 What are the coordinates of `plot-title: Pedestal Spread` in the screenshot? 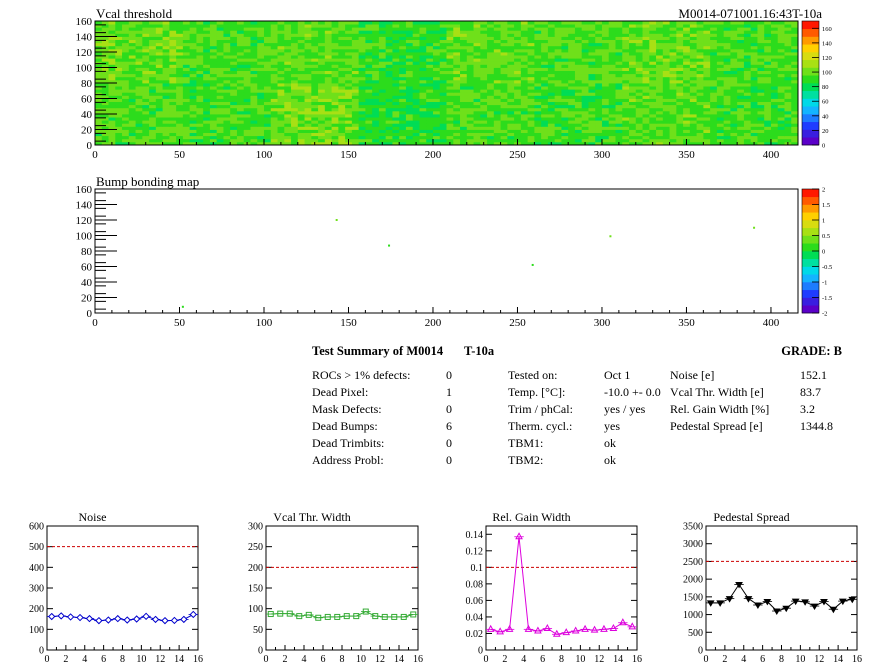 It's located at (751, 517).